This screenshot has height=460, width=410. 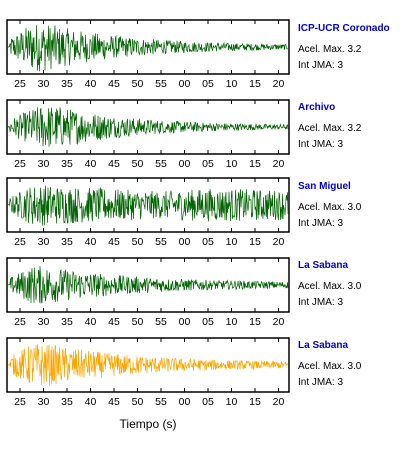 I want to click on station-label-block: ICP-UCR Coronado Acel. Max. 3.2 Int JMA: 3, so click(x=353, y=47).